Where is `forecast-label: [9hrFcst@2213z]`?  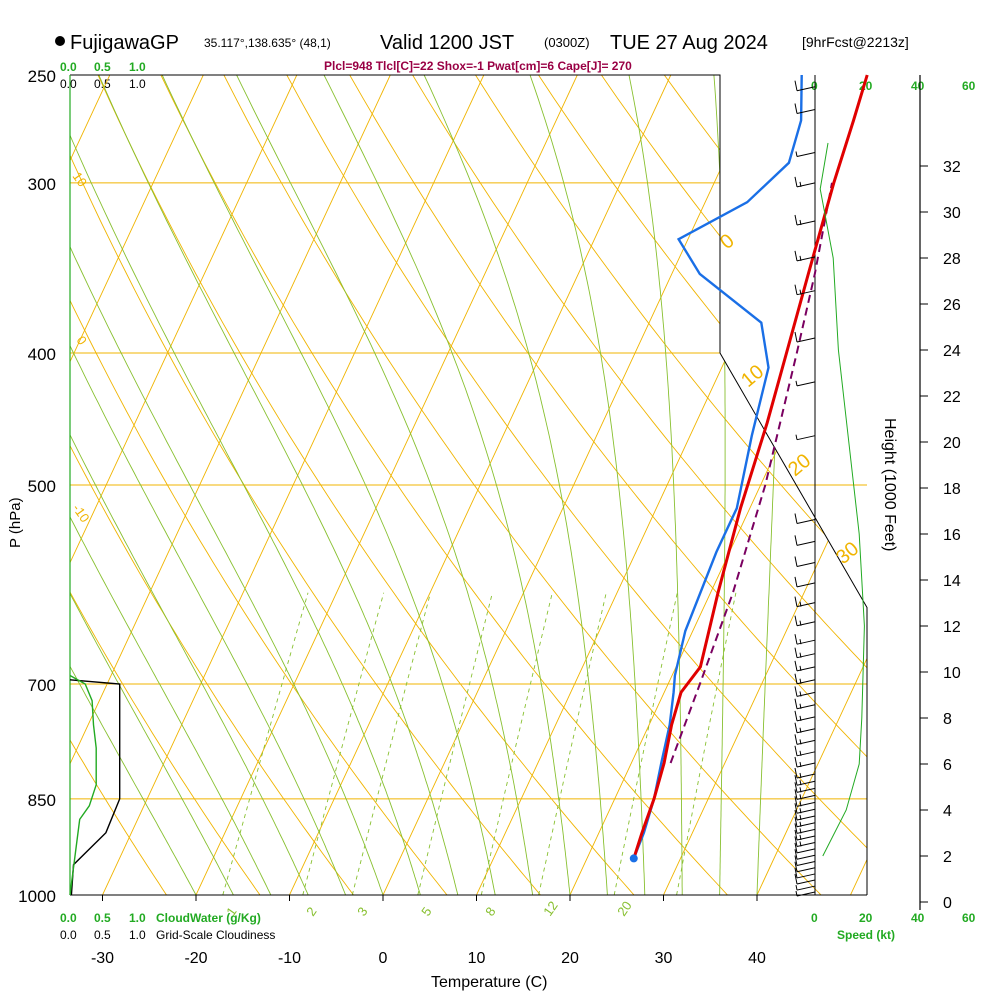 forecast-label: [9hrFcst@2213z] is located at coordinates (855, 42).